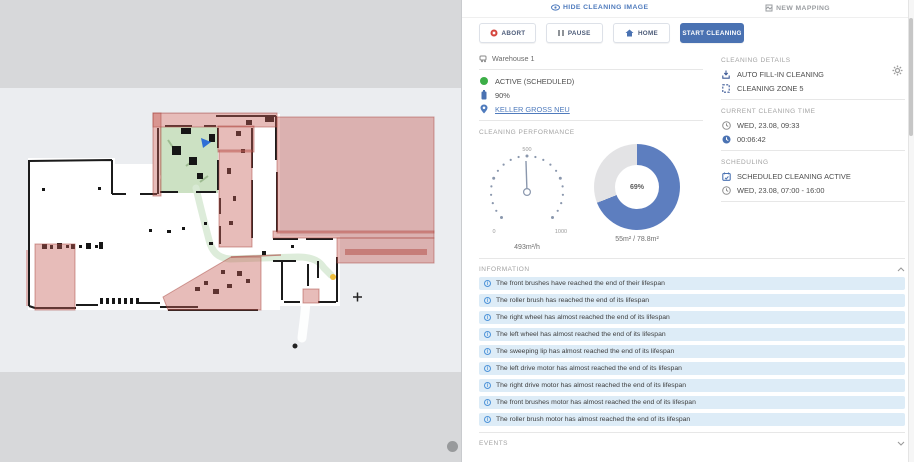  I want to click on gauge-dots, so click(527, 186).